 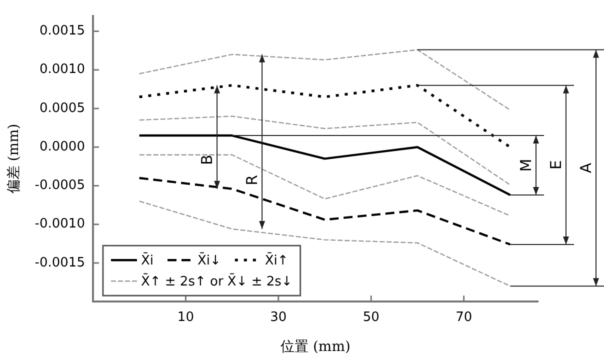 I want to click on x-tick-label: 70, so click(x=464, y=317).